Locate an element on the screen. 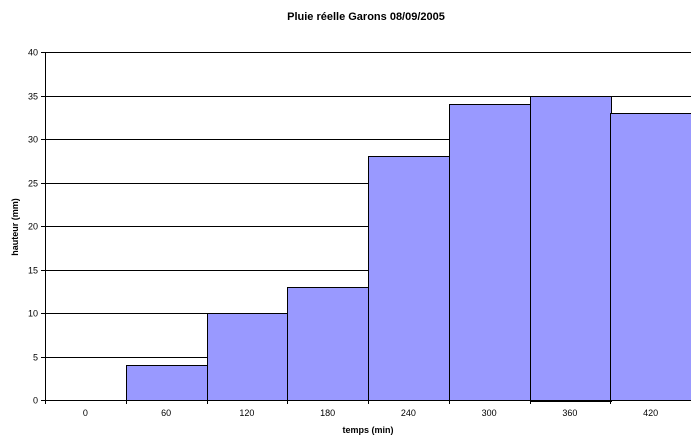  x-tick-label: 360 is located at coordinates (569, 413).